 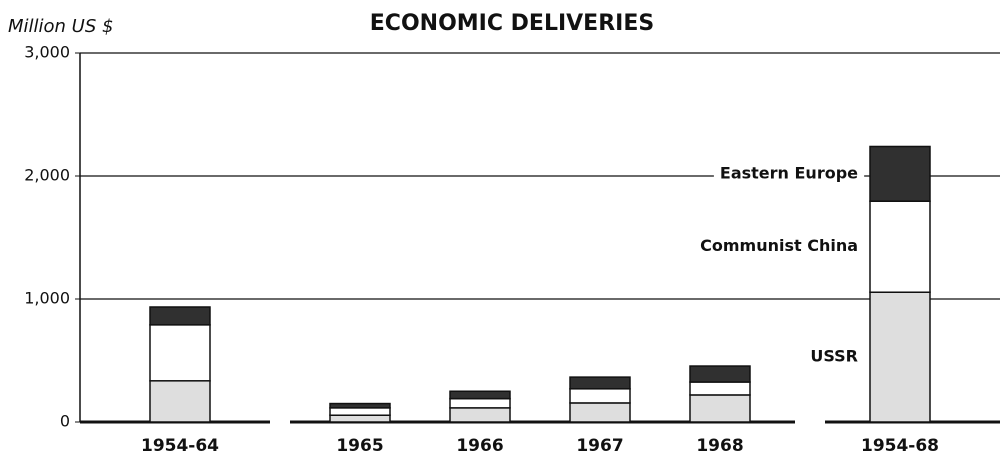 I want to click on legend-label: USSR, so click(x=834, y=356).